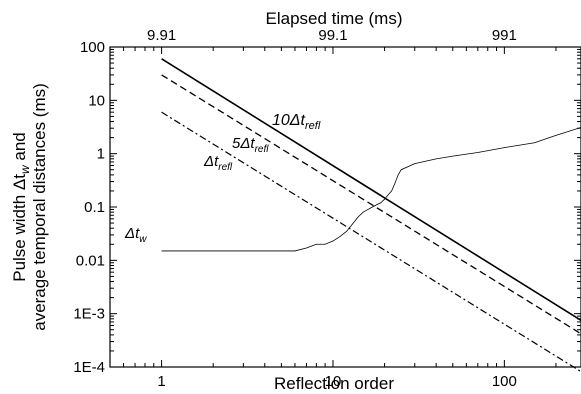  Describe the element at coordinates (161, 35) in the screenshot. I see `top-tick-label: 9.91` at that location.